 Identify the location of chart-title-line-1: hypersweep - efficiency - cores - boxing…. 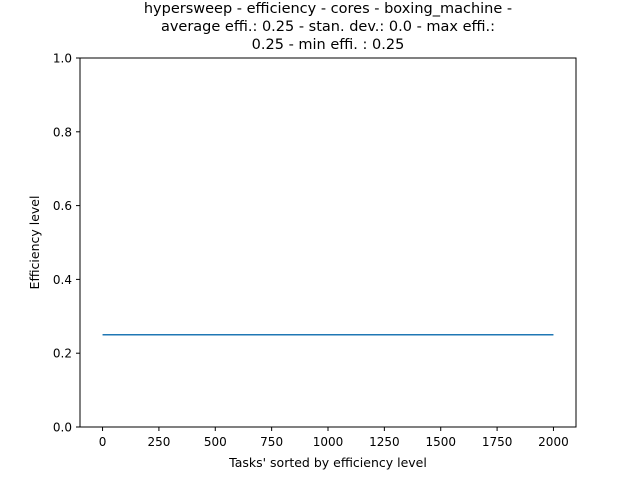
(328, 9).